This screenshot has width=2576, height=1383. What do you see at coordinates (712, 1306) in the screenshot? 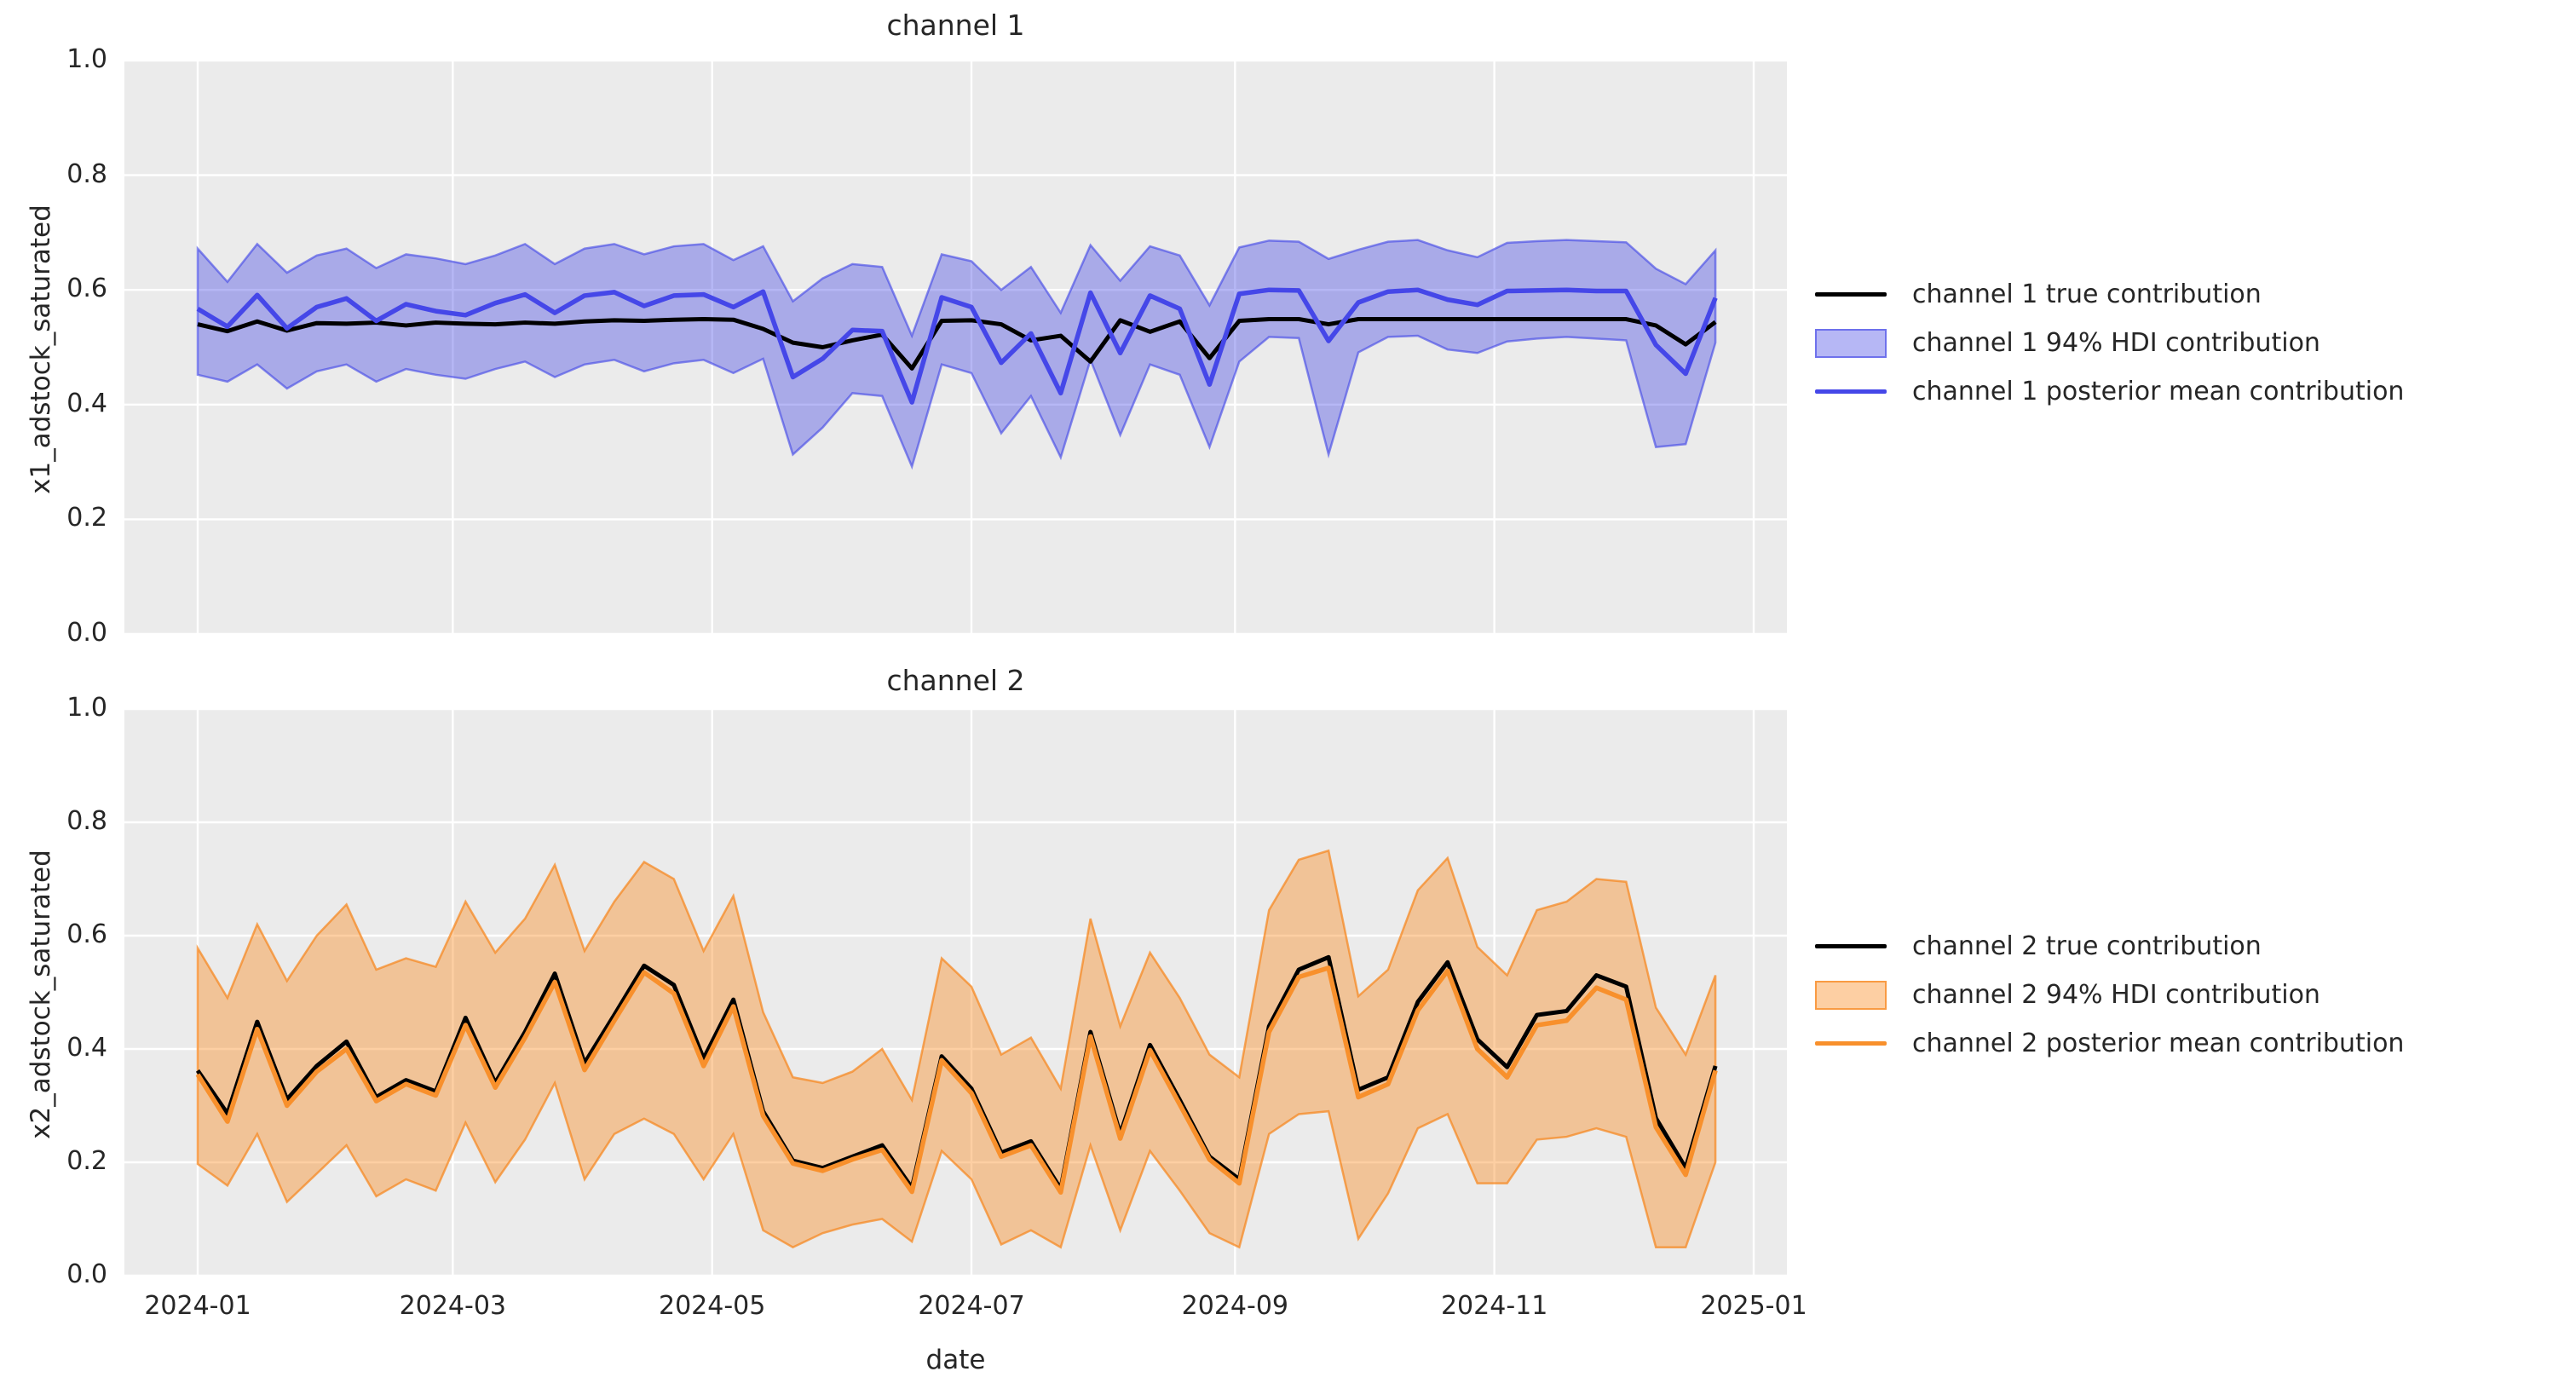
I see `x-tick-label: 2024-05` at bounding box center [712, 1306].